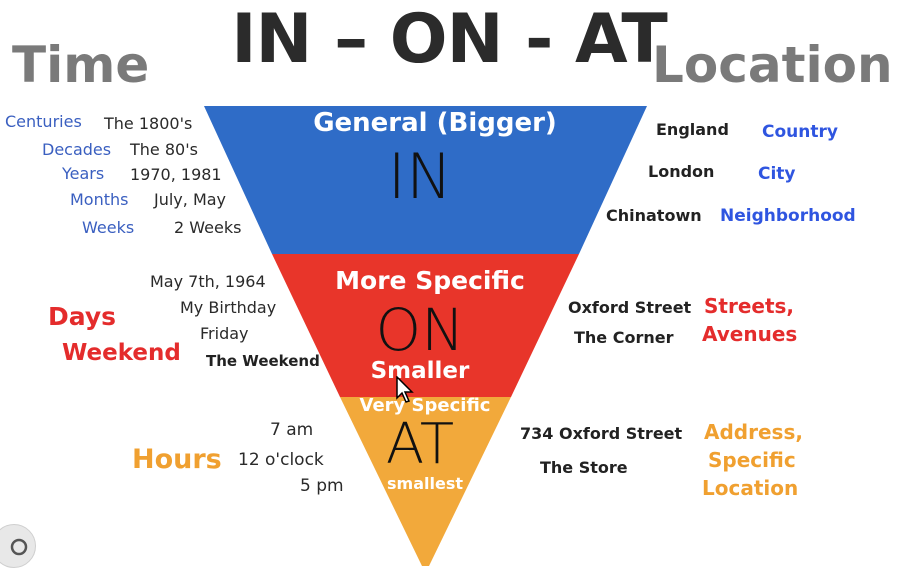 Image resolution: width=898 pixels, height=568 pixels. Describe the element at coordinates (692, 129) in the screenshot. I see `location-in-example-england: England` at that location.